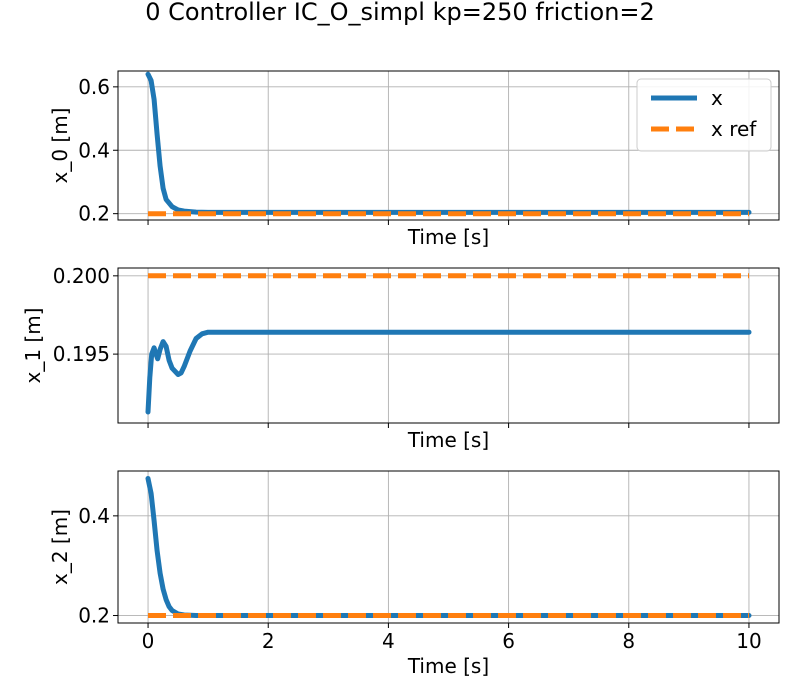  I want to click on x-tick-label: 4, so click(388, 641).